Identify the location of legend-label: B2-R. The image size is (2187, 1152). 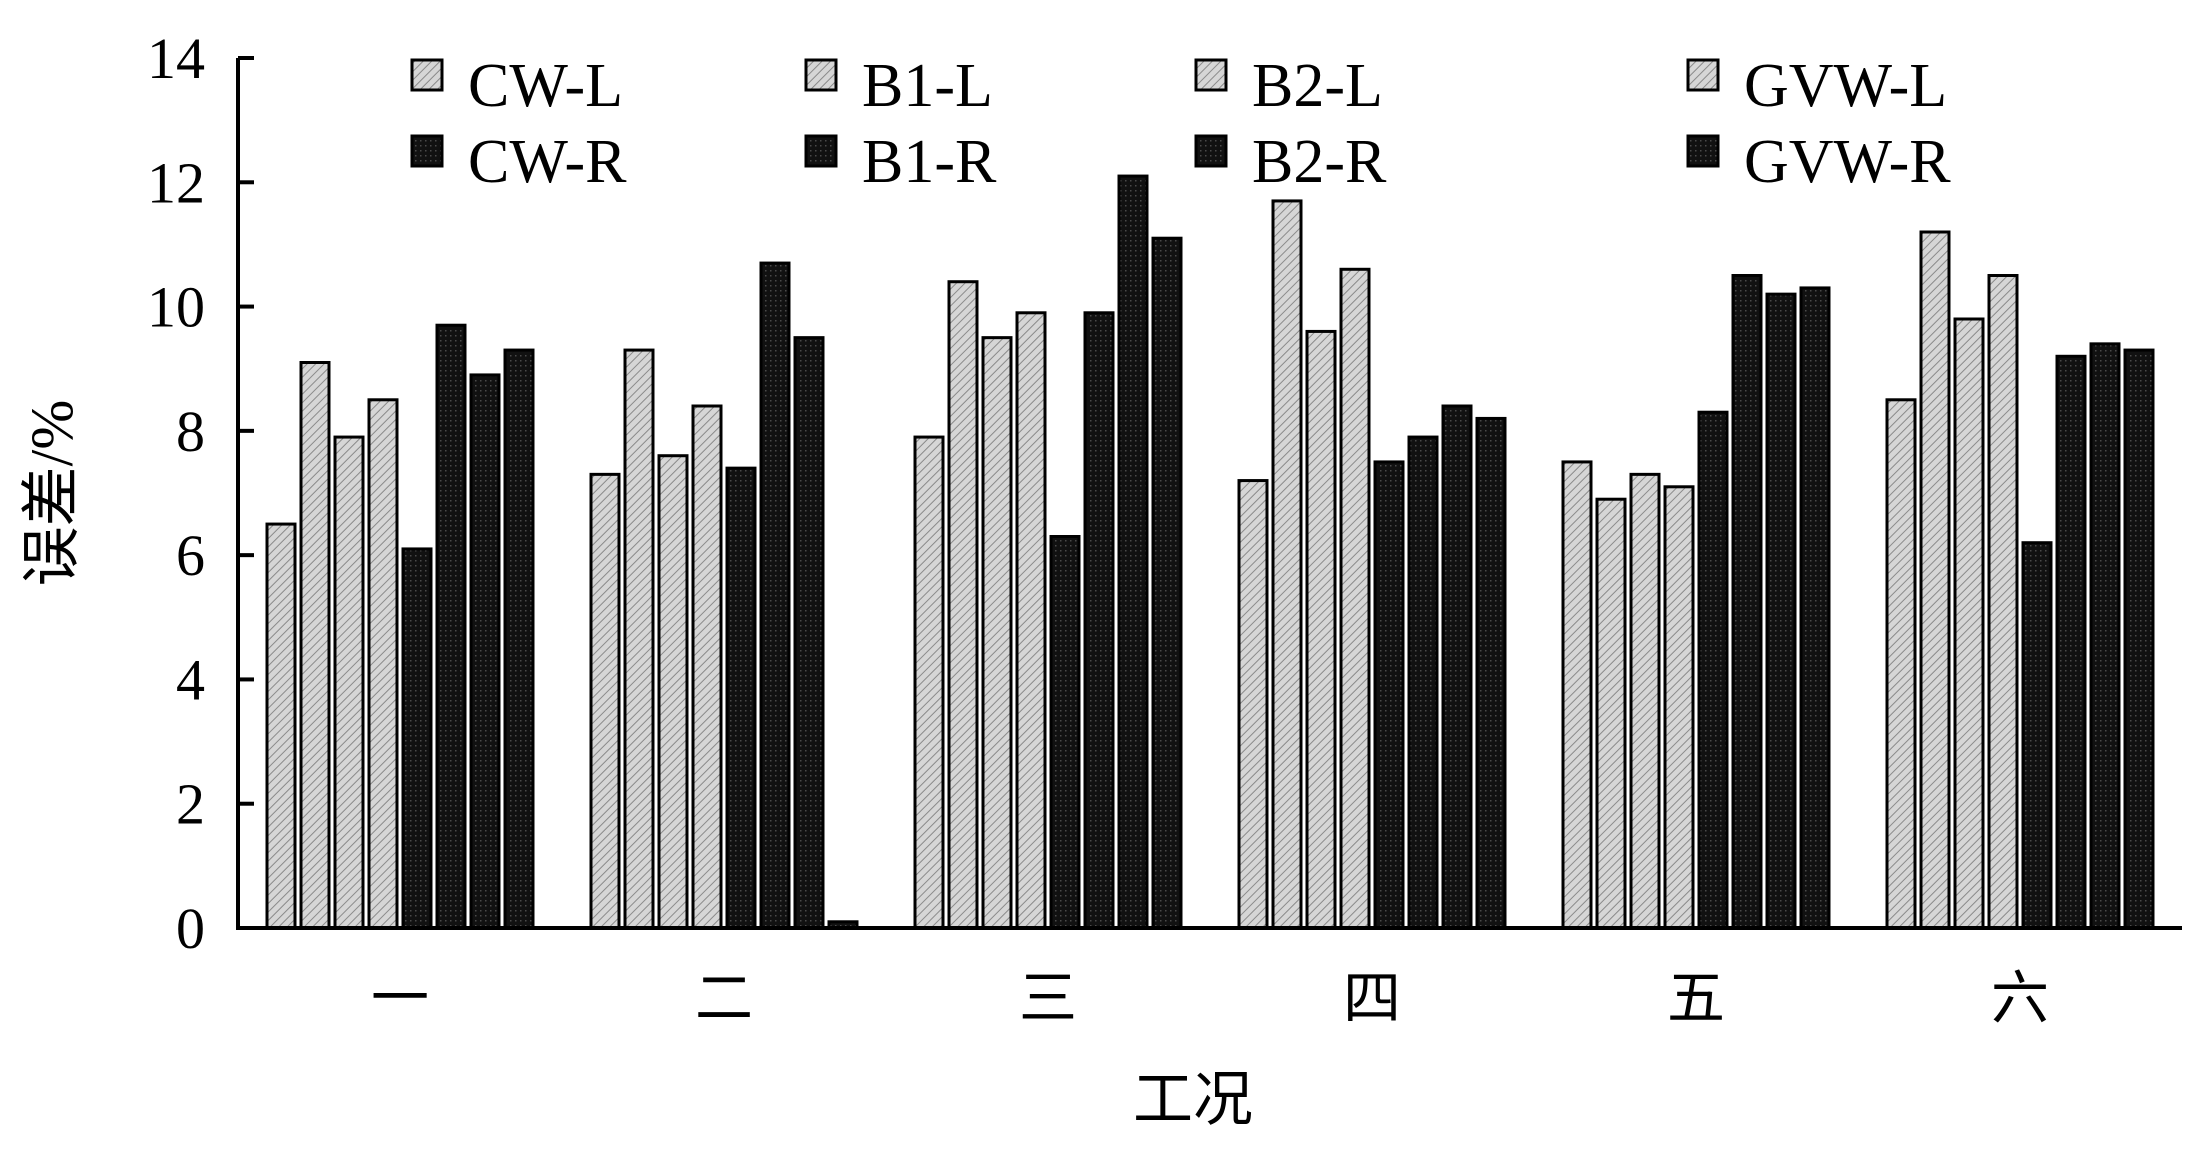
(1319, 162).